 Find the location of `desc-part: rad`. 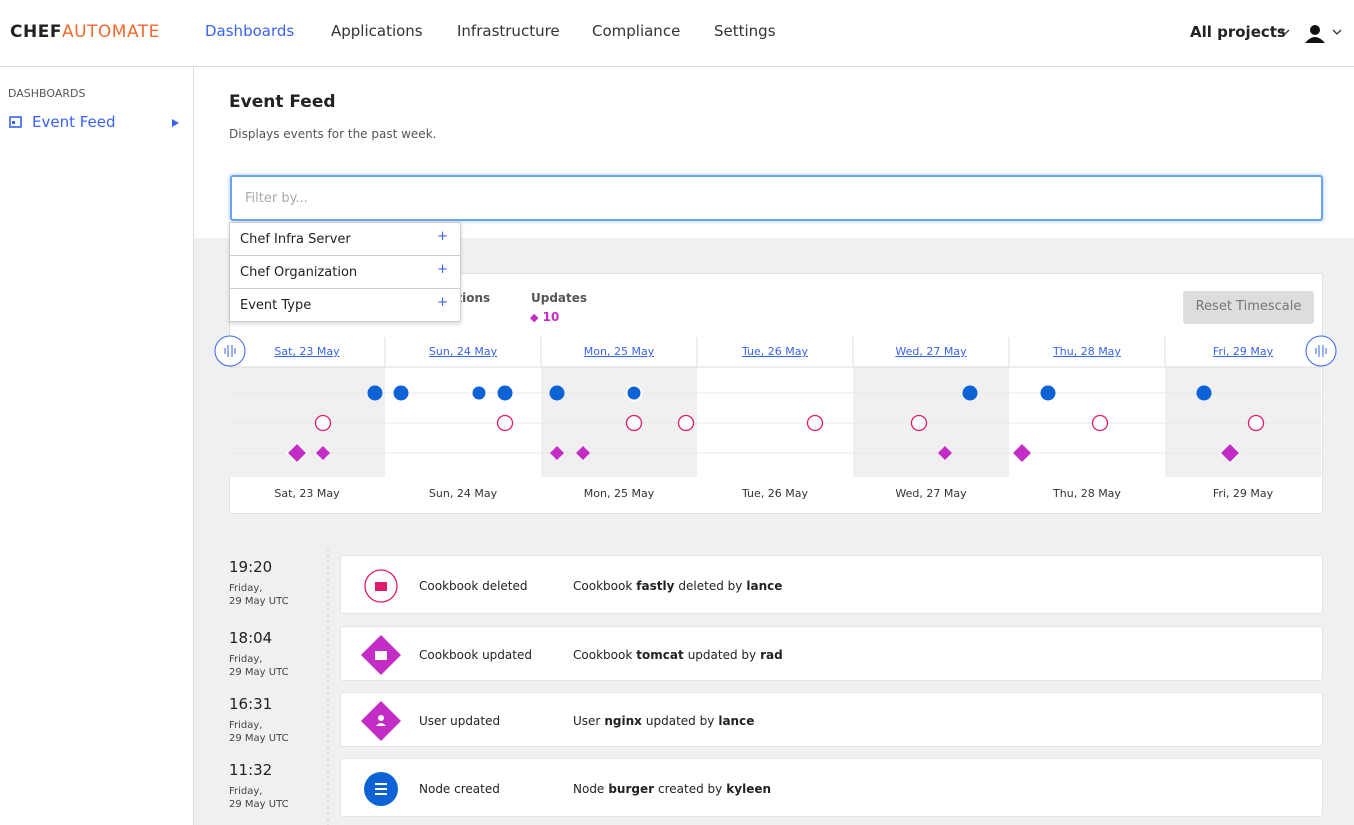

desc-part: rad is located at coordinates (771, 655).